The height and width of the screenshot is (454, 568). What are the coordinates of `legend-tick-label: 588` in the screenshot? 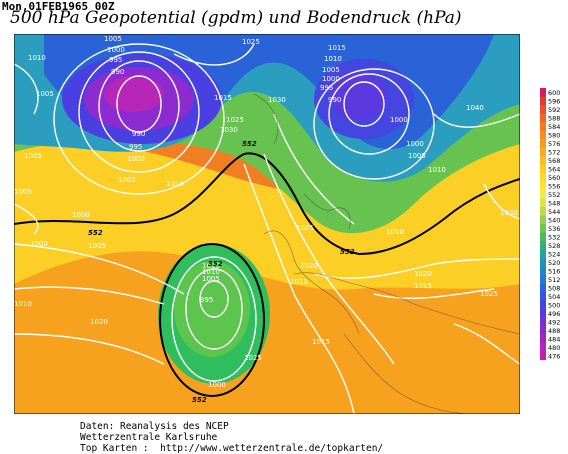 It's located at (554, 118).